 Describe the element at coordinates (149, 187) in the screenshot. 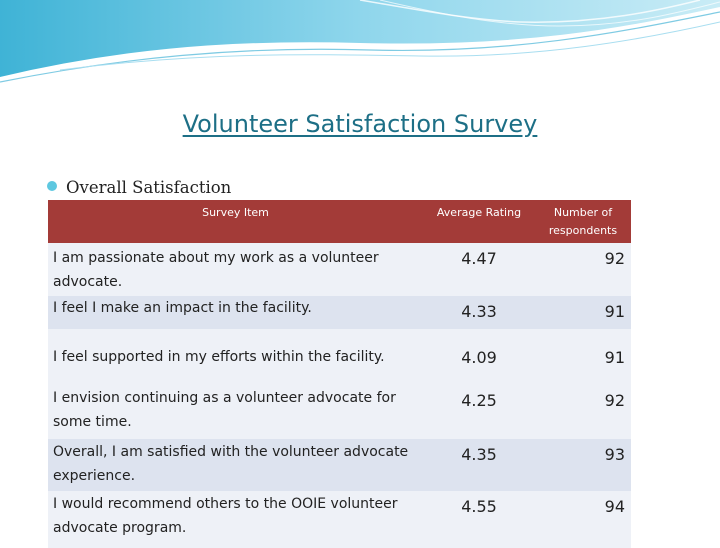

I see `section-heading: Overall Satisfaction` at that location.